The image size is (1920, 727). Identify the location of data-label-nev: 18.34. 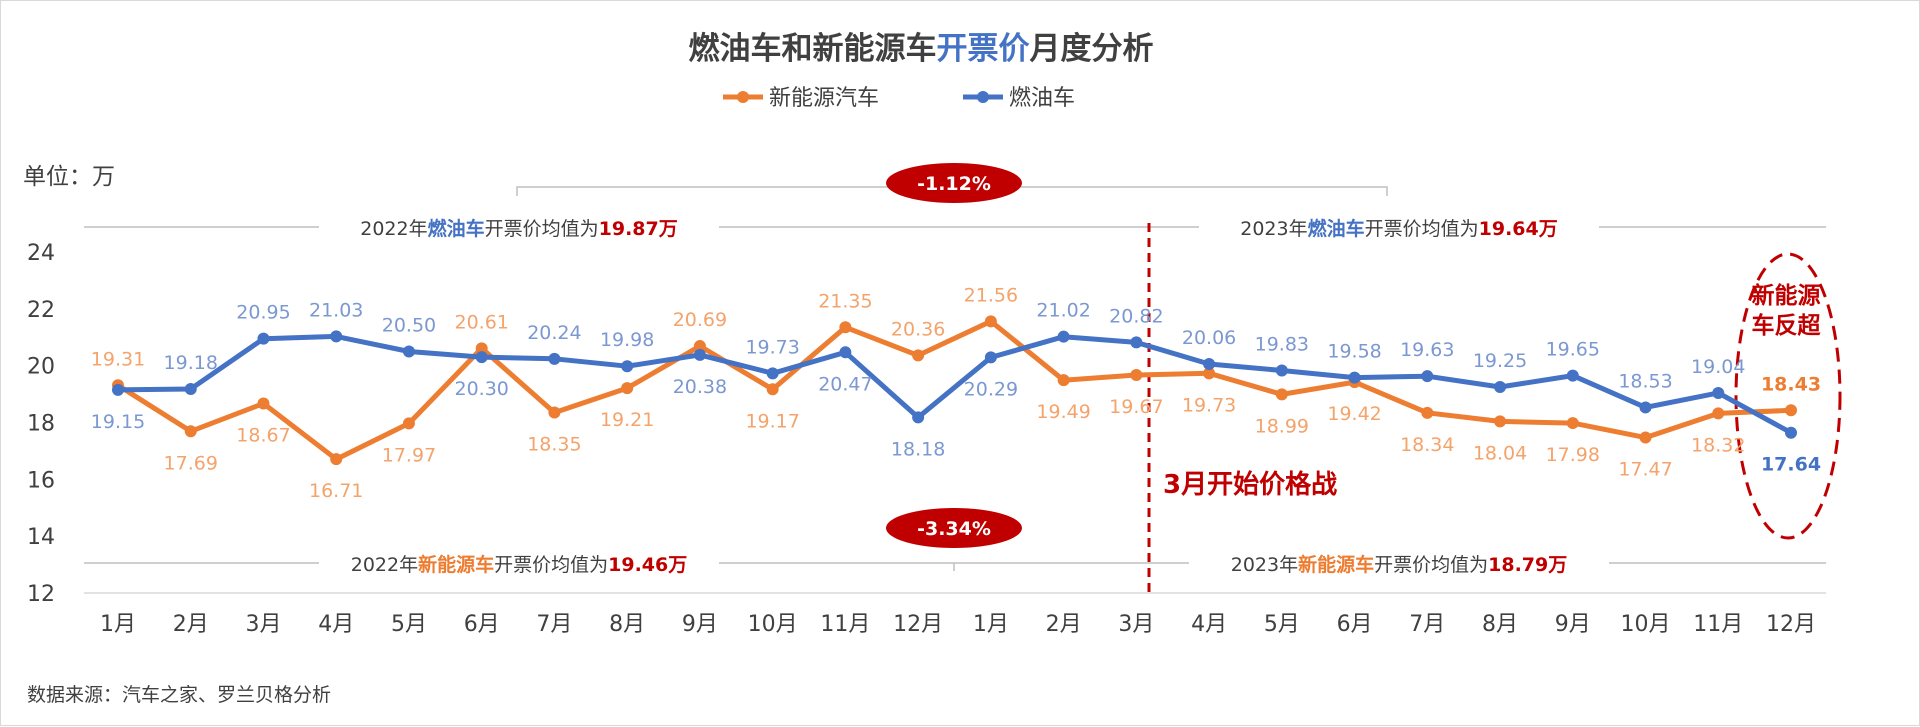
(1427, 445).